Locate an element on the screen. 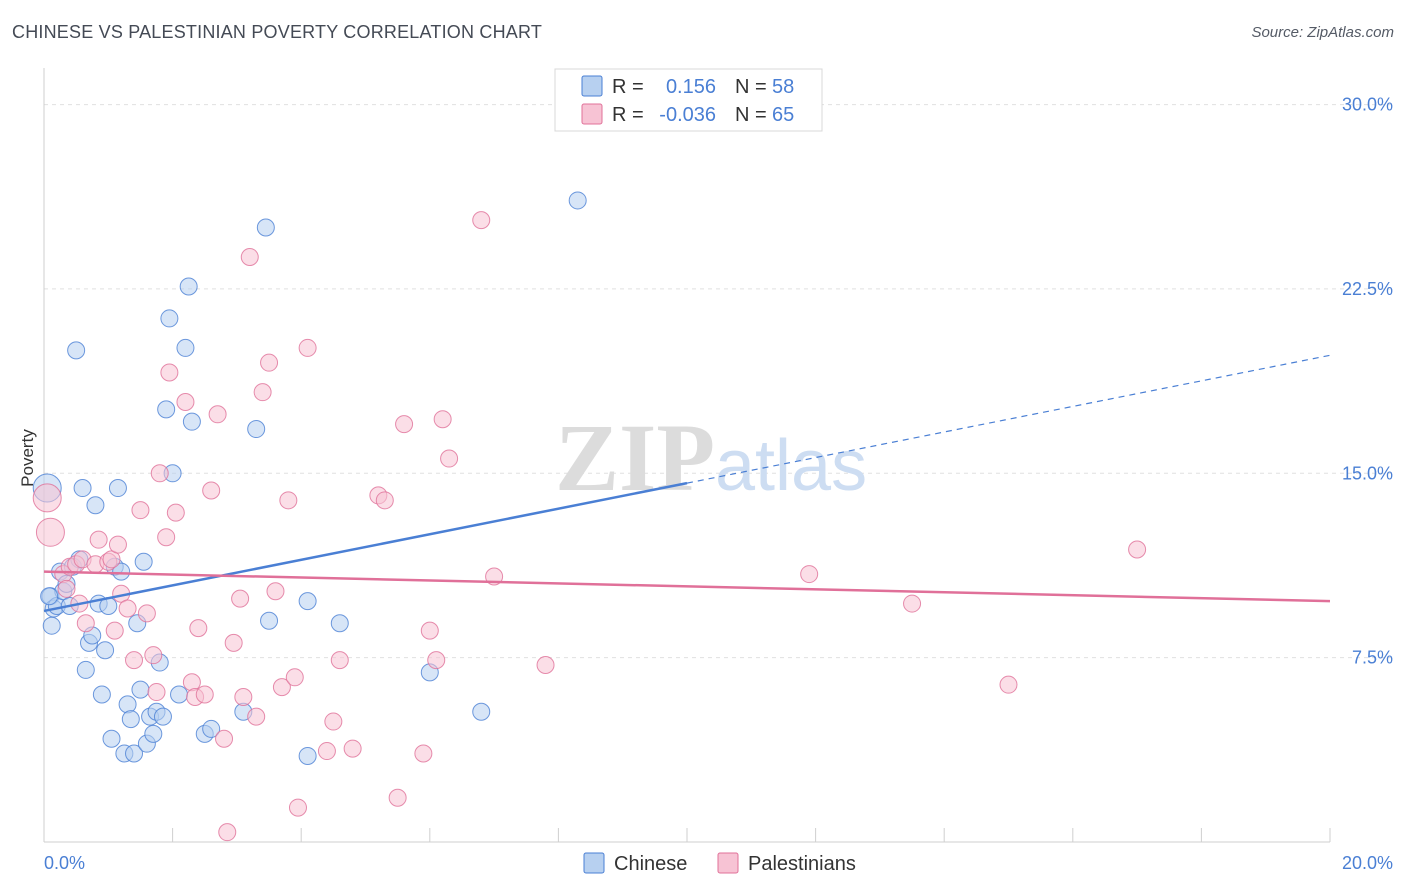 The width and height of the screenshot is (1406, 892). palestinian-bottom-swatch is located at coordinates (728, 863).